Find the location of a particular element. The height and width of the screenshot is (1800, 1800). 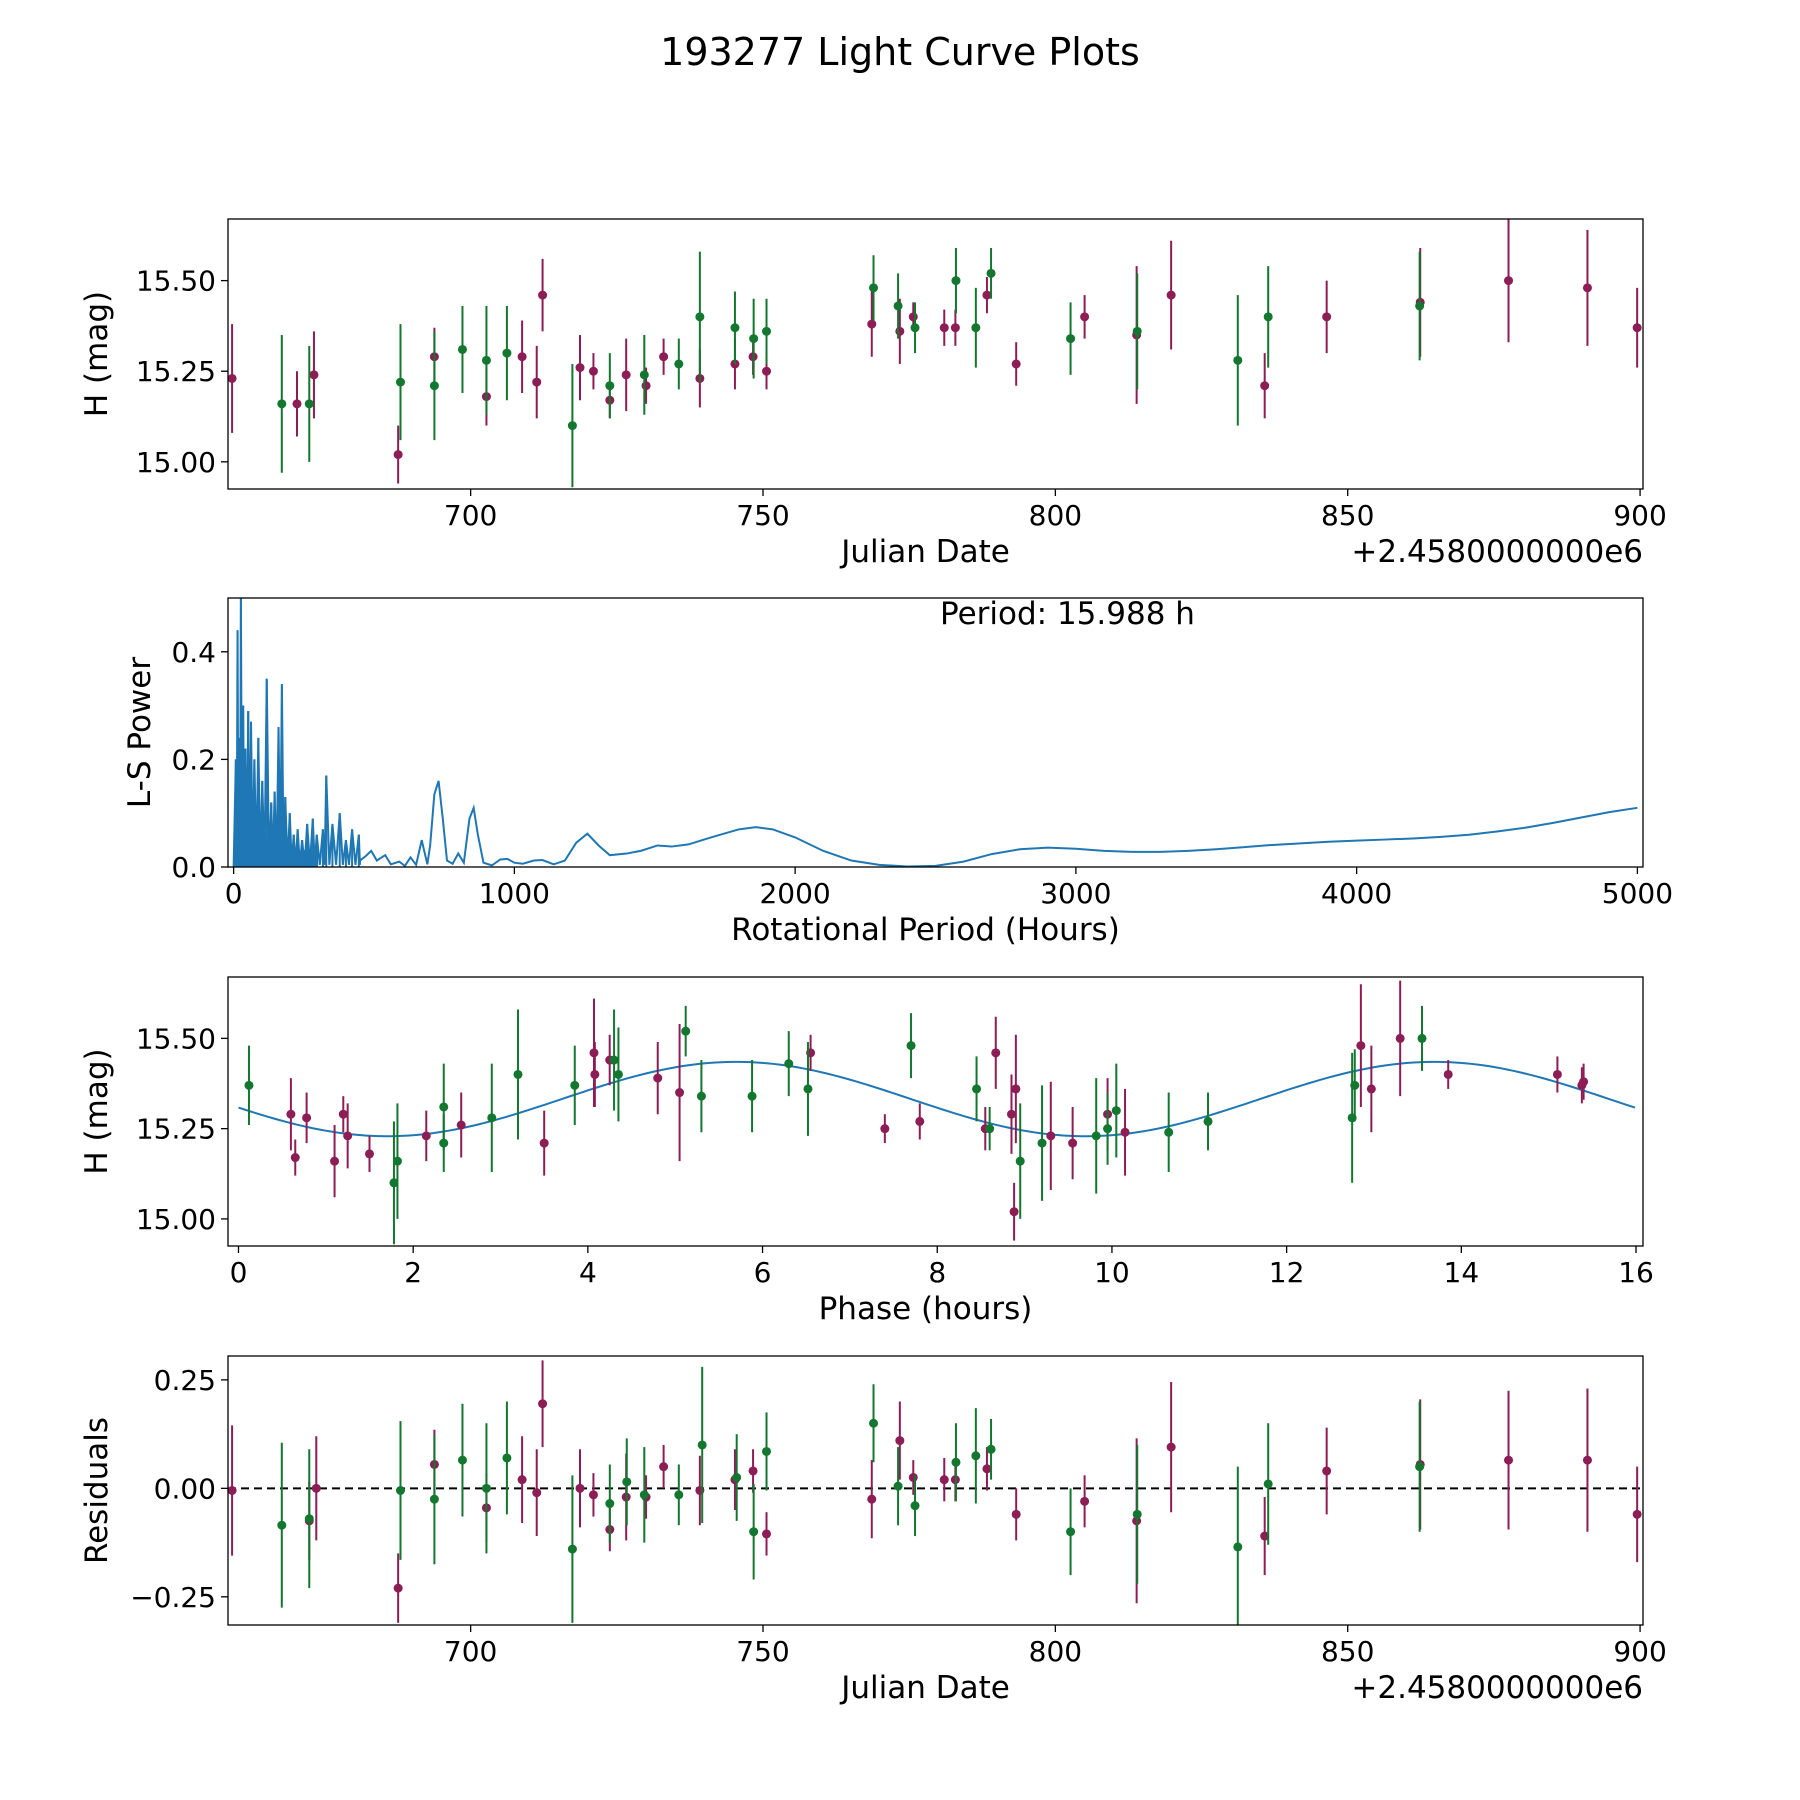

x-tick-label: 850 is located at coordinates (1347, 515).